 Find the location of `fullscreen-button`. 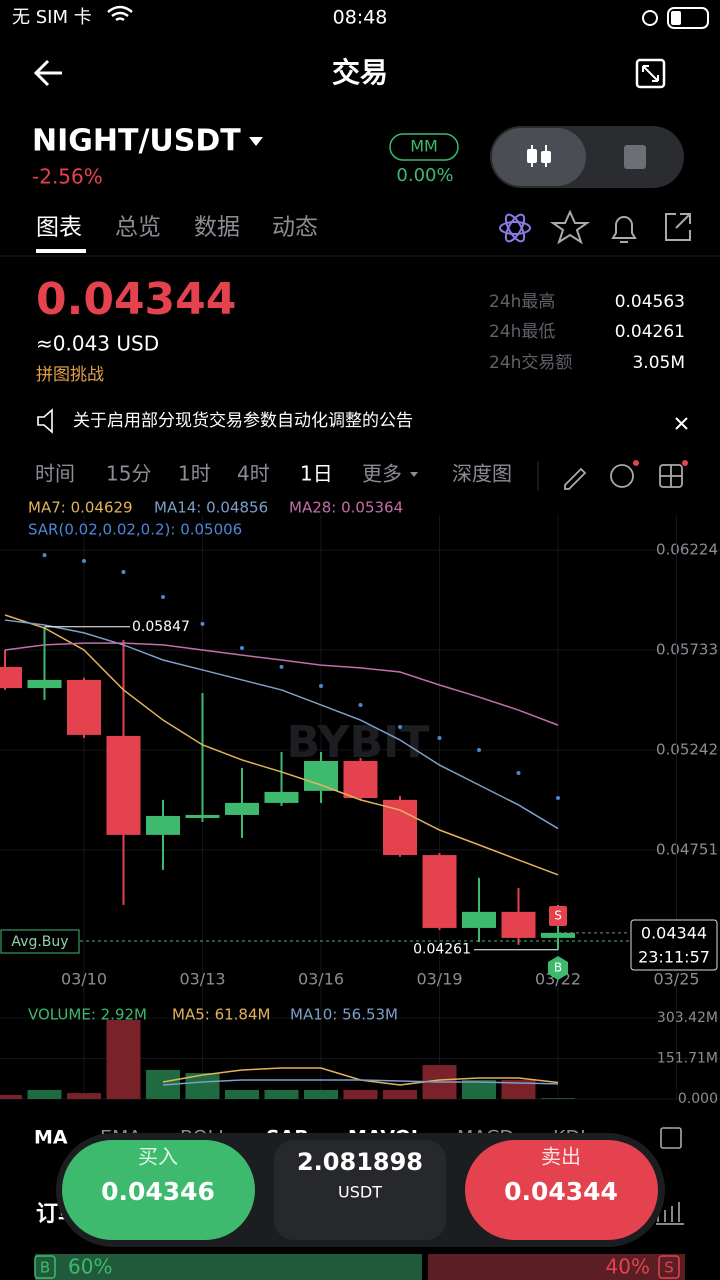

fullscreen-button is located at coordinates (650, 73).